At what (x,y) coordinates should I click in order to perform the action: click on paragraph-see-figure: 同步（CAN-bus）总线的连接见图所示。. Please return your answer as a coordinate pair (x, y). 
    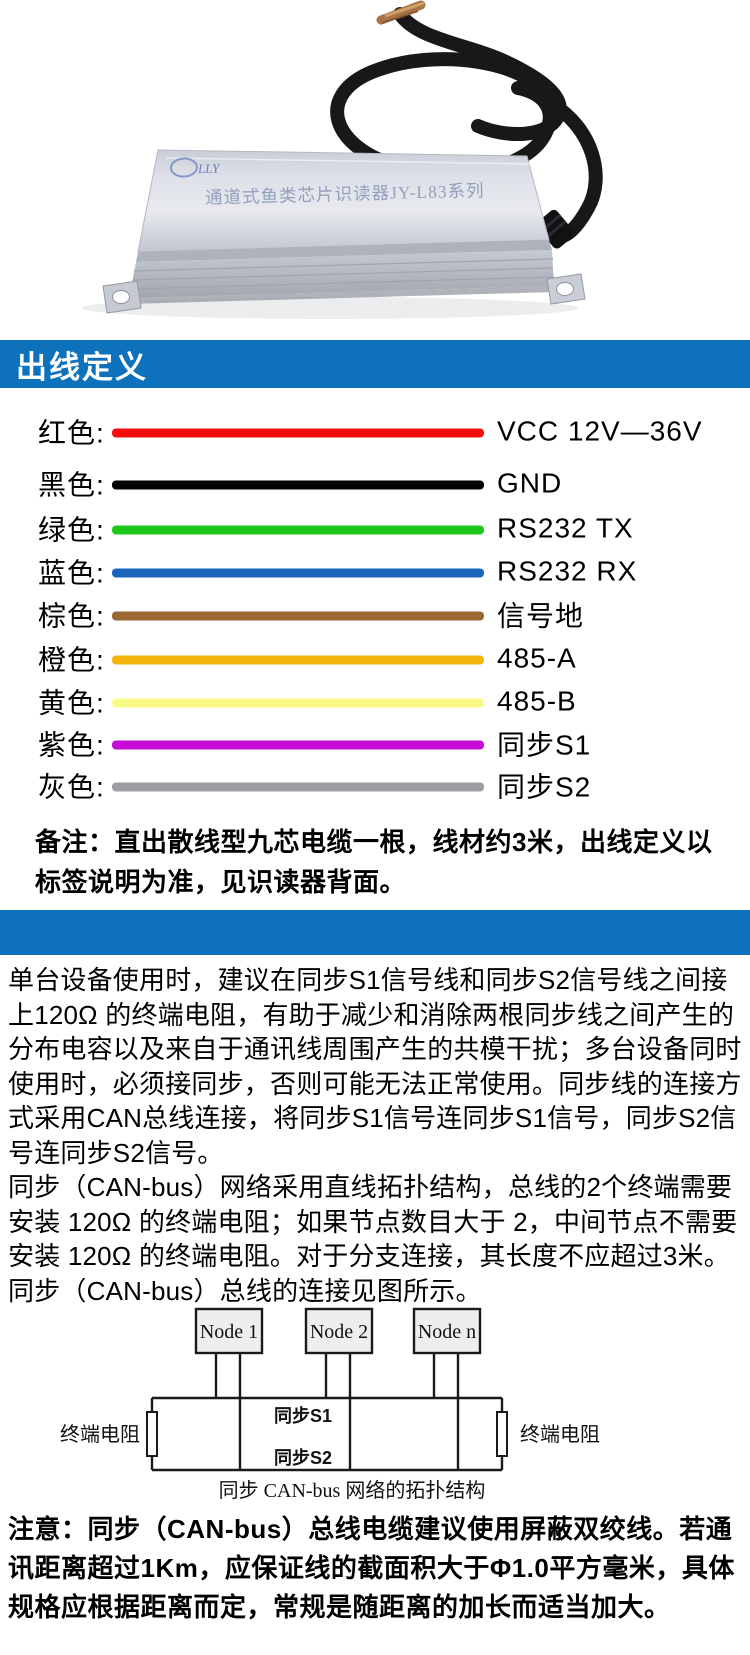
    Looking at the image, I should click on (245, 1290).